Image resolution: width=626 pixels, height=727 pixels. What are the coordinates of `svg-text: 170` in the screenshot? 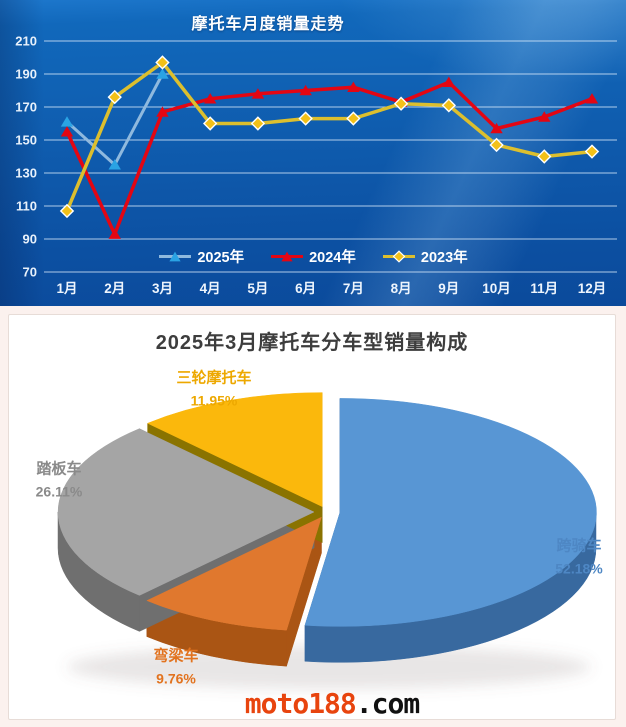 It's located at (26, 107).